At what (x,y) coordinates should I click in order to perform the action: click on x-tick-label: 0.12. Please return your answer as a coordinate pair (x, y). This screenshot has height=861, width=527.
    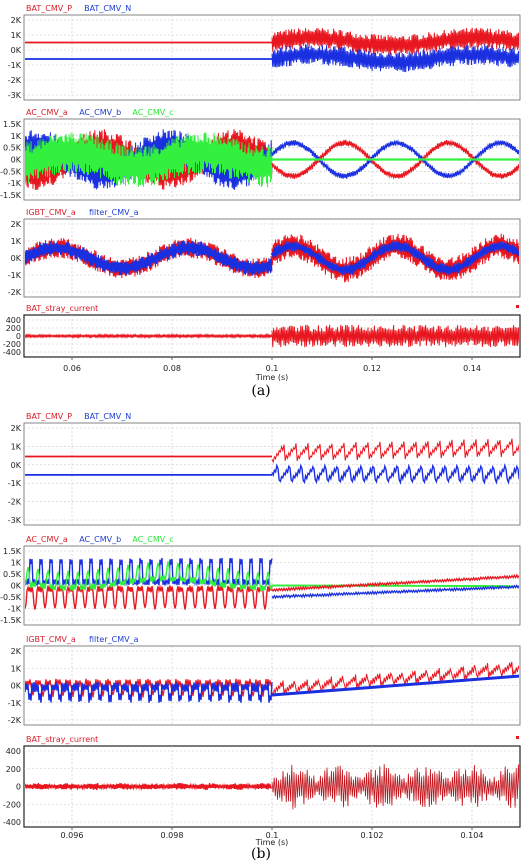
    Looking at the image, I should click on (372, 368).